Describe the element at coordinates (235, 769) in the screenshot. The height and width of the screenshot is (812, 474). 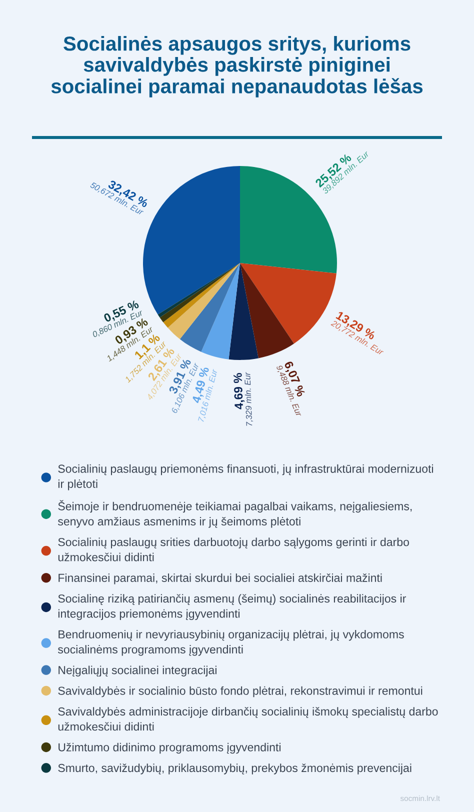
I see `legend-label: Smurto, savižudybių, priklausomybių, prekybos žmonėmis prevencijai` at that location.